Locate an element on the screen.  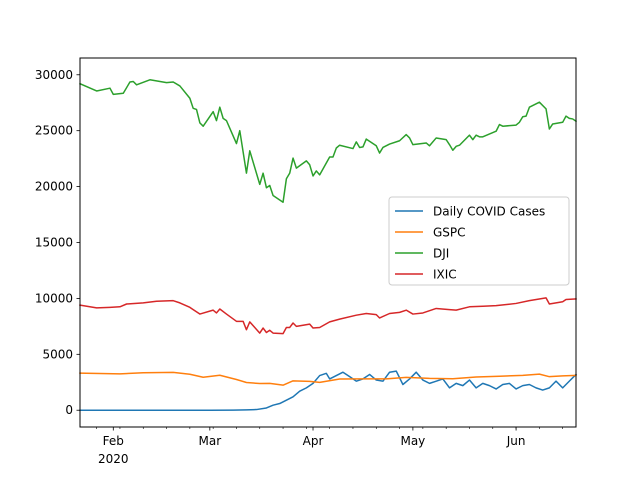
x-tick-label: Jun is located at coordinates (516, 441).